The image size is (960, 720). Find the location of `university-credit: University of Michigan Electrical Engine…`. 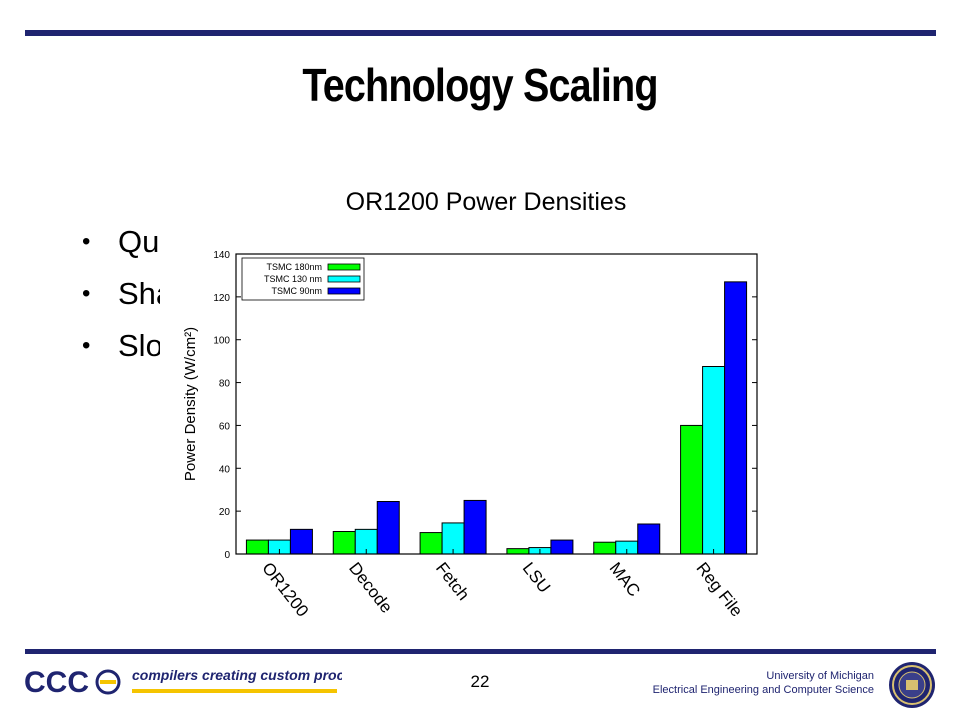

university-credit: University of Michigan Electrical Engine… is located at coordinates (763, 683).